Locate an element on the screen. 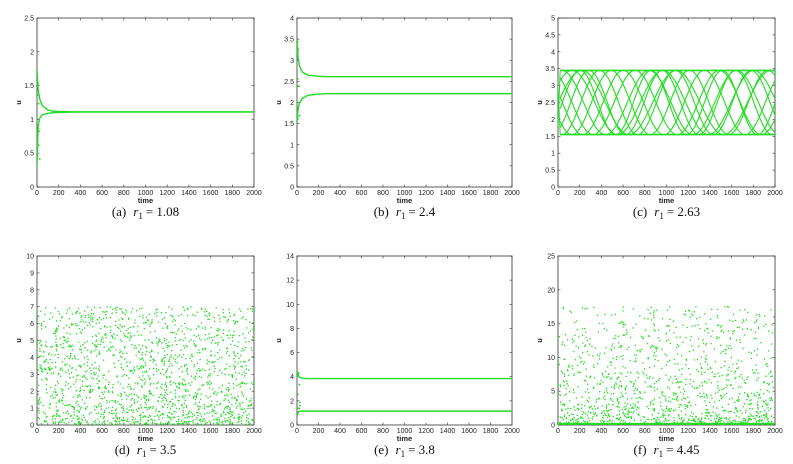 Image resolution: width=793 pixels, height=464 pixels. y-tick-label: 9 is located at coordinates (32, 273).